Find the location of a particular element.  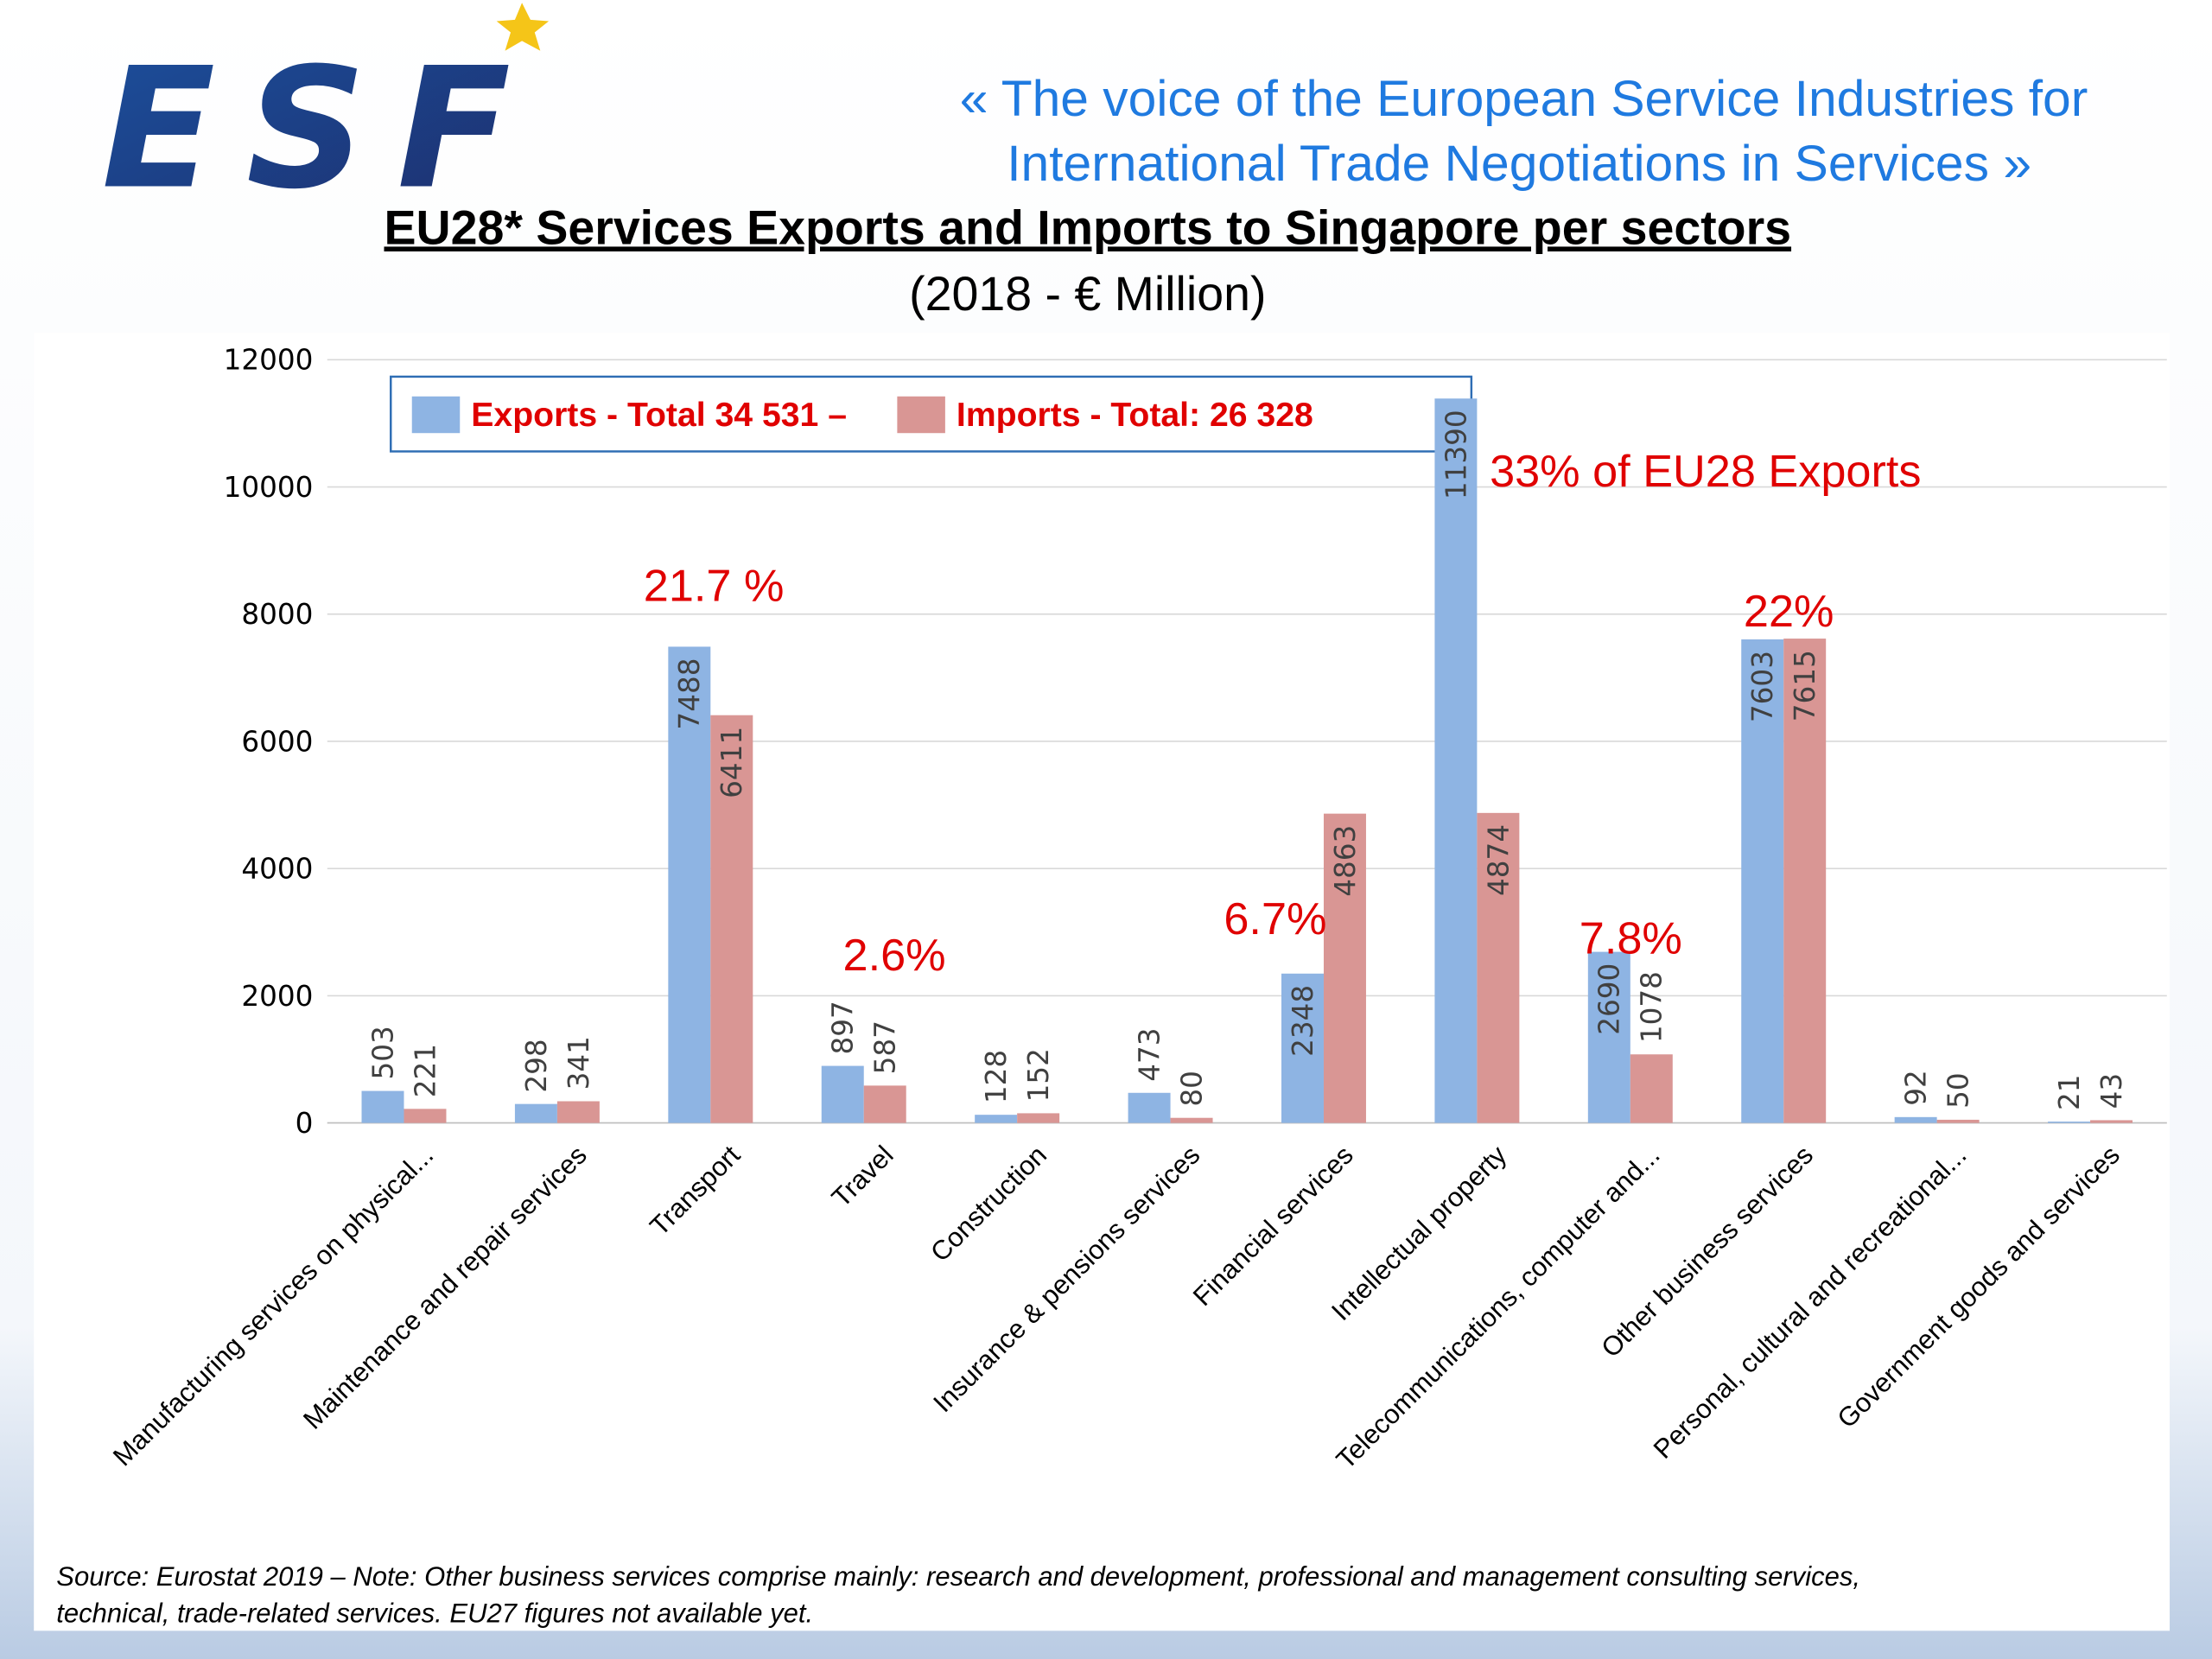

value-label: 503 is located at coordinates (382, 1052).